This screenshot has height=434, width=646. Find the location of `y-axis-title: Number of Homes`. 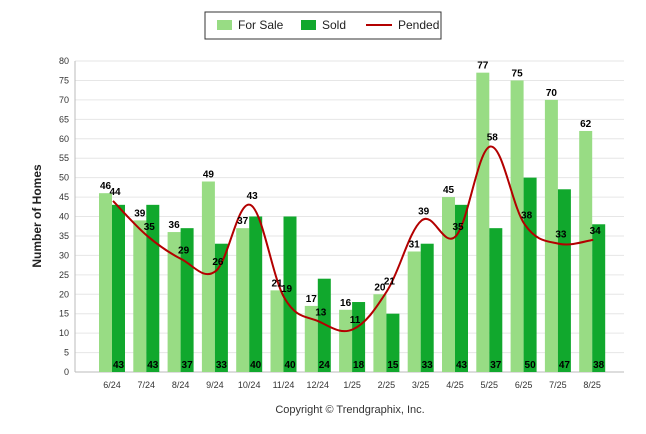

y-axis-title: Number of Homes is located at coordinates (37, 216).